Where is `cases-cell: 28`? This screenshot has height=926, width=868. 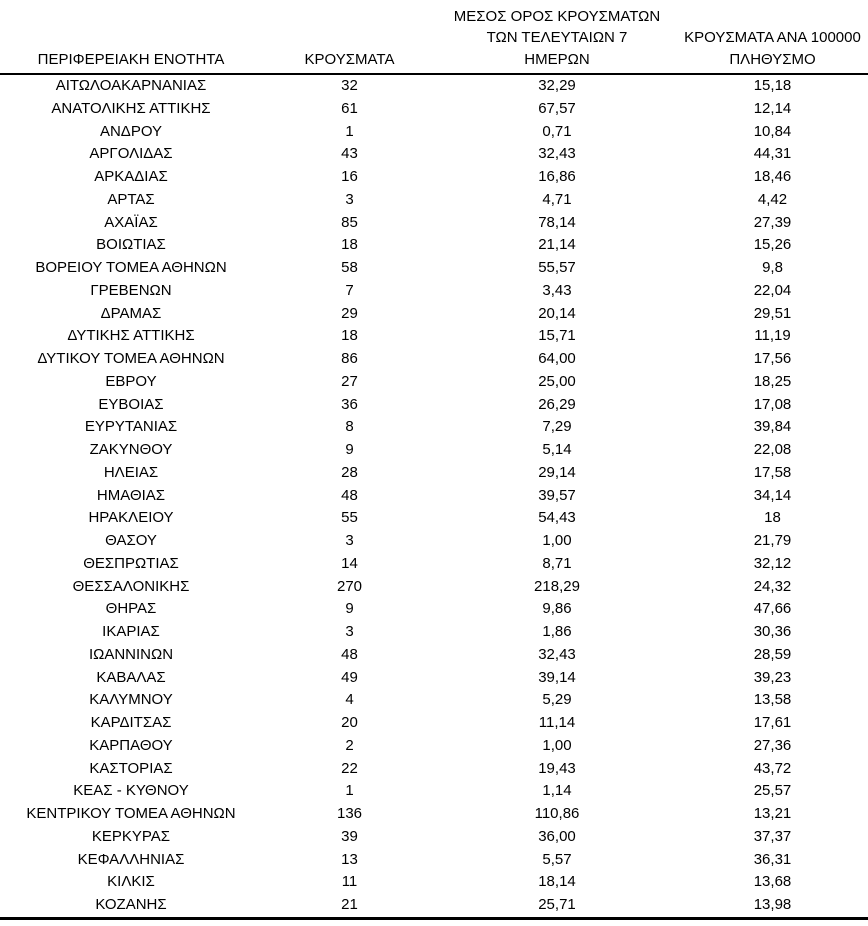
cases-cell: 28 is located at coordinates (349, 472).